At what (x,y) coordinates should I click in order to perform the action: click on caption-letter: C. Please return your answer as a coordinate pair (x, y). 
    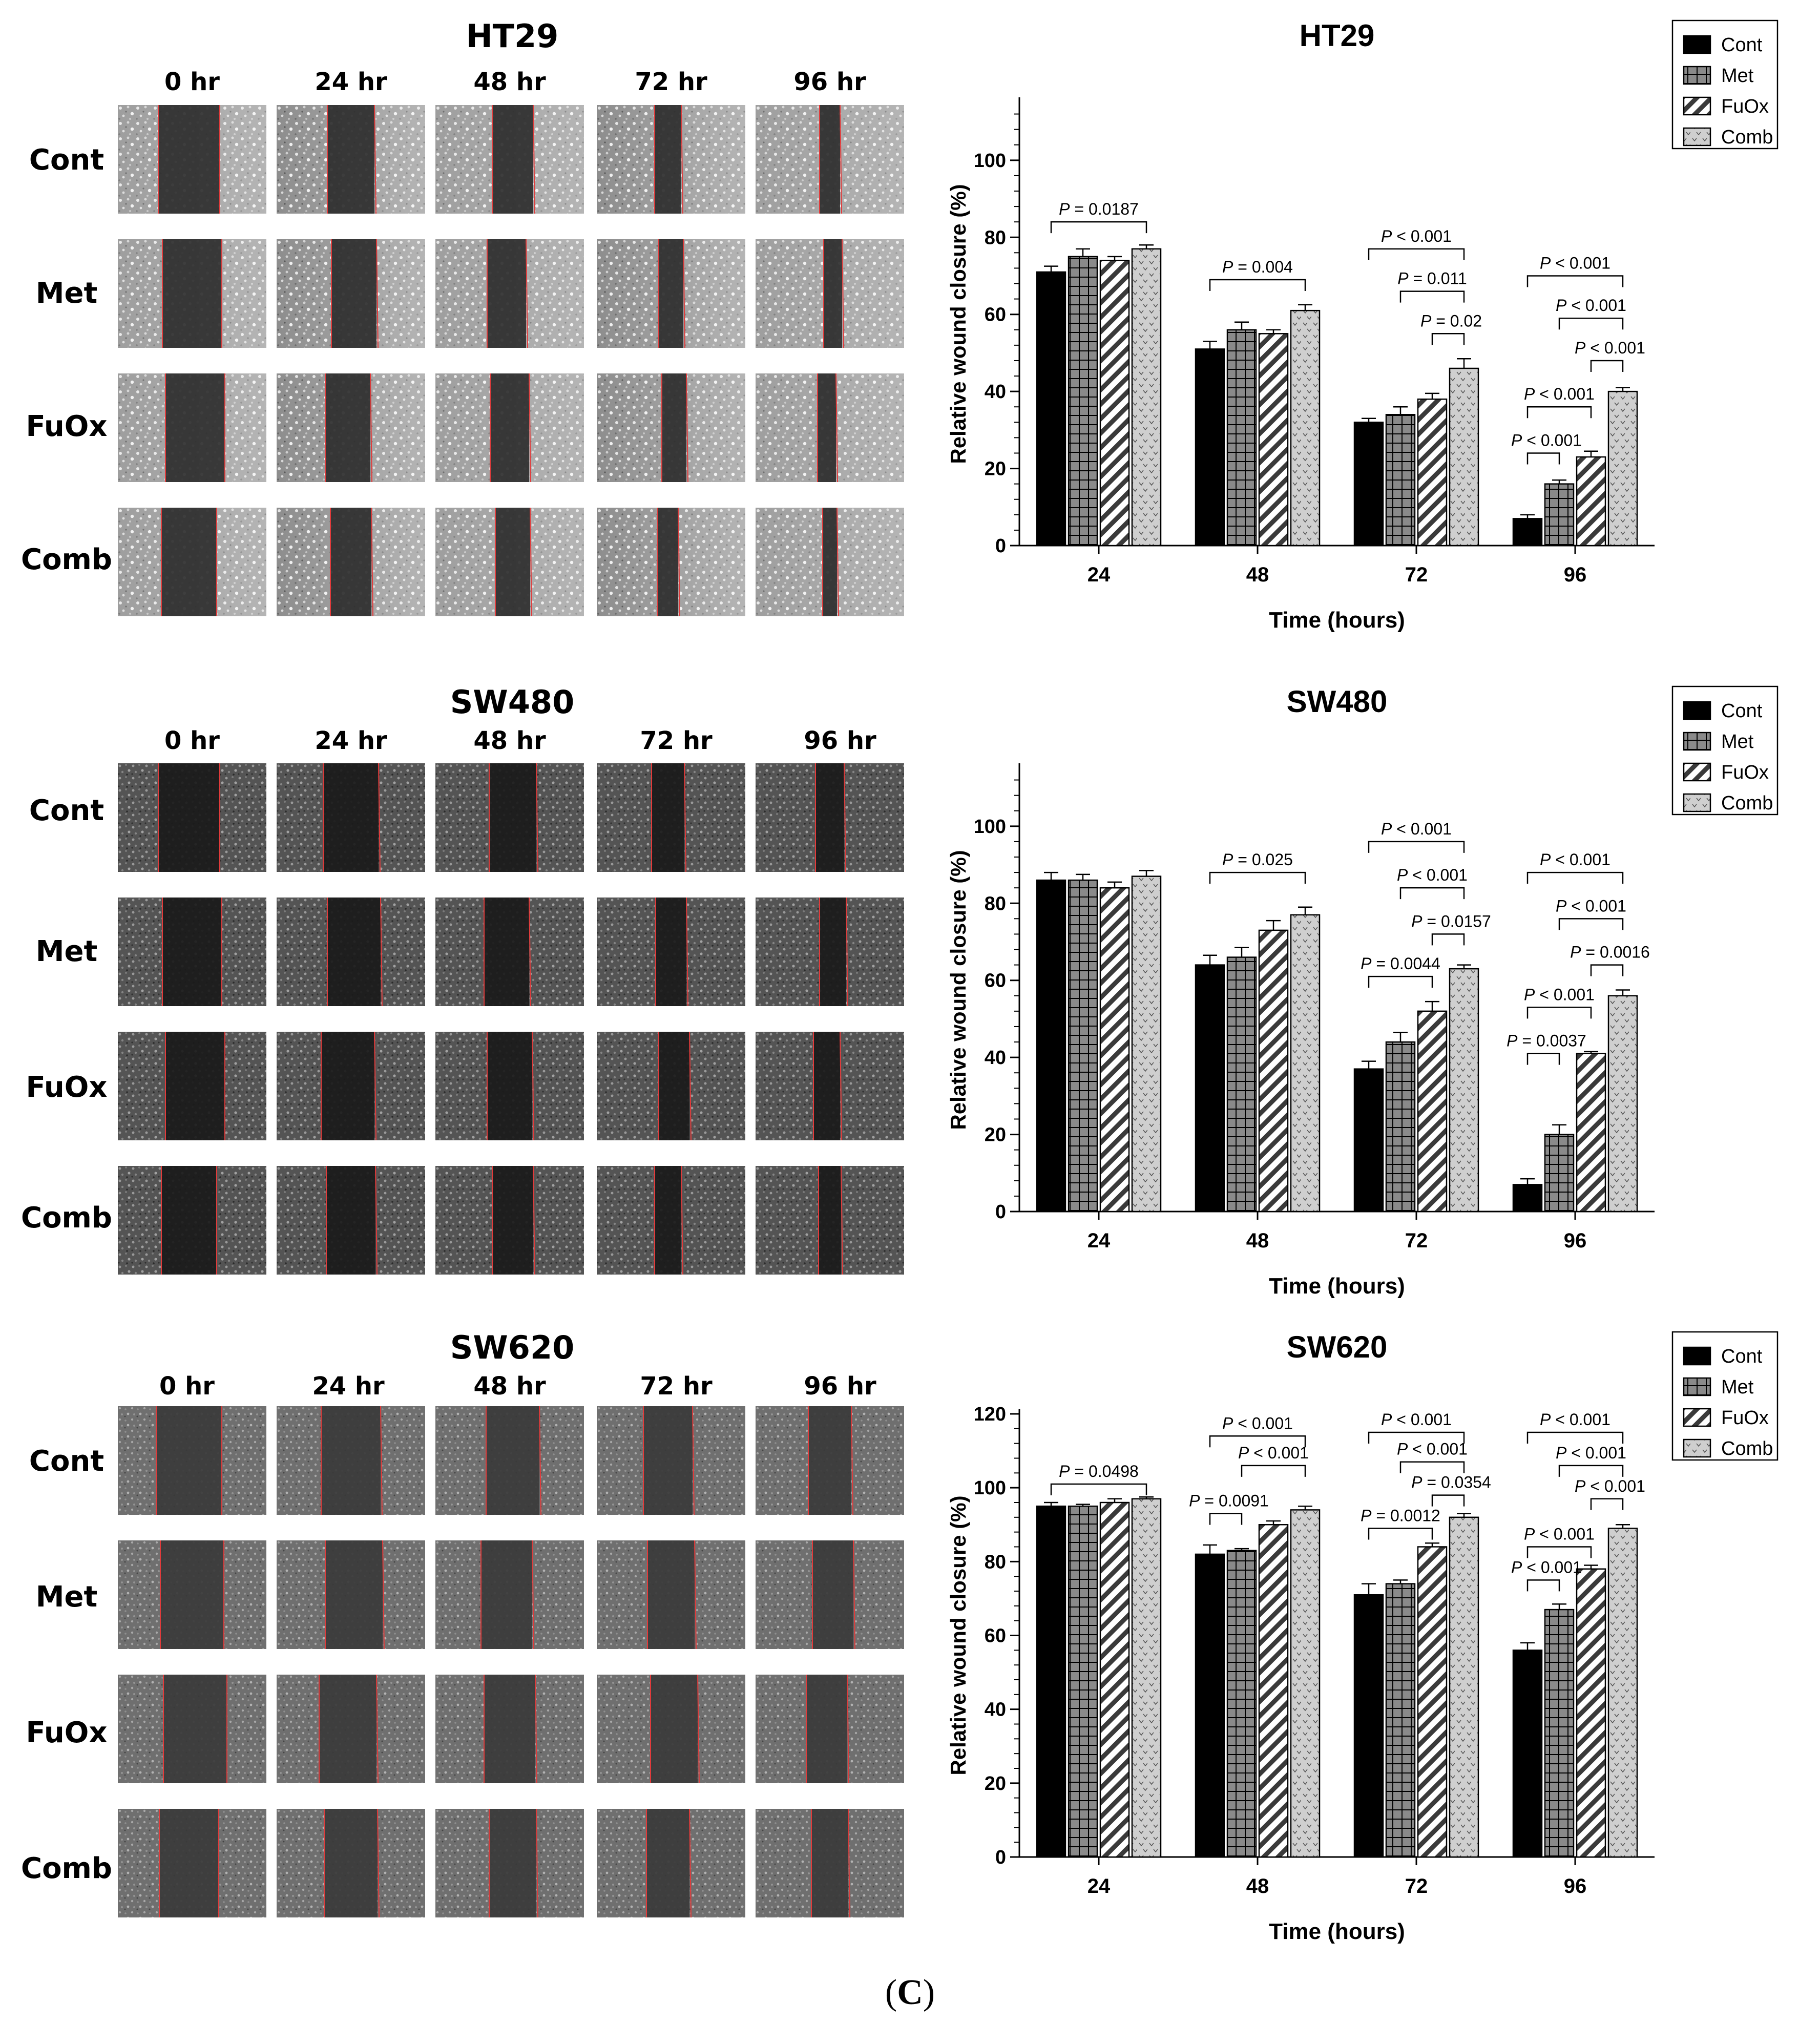
    Looking at the image, I should click on (910, 1992).